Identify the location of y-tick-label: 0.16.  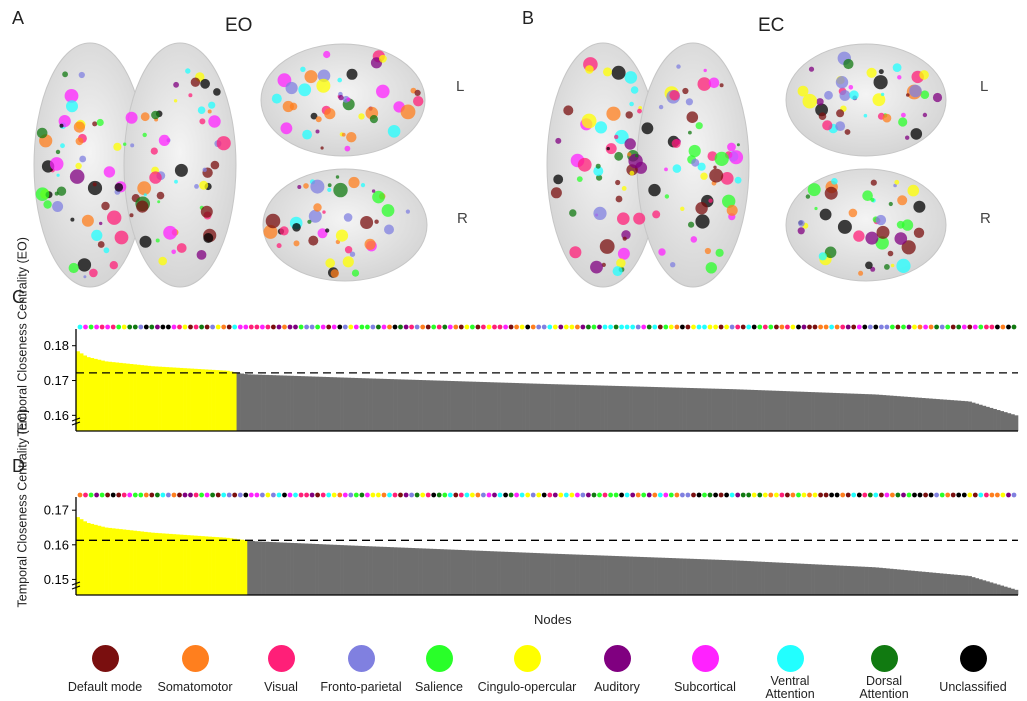
(56, 415).